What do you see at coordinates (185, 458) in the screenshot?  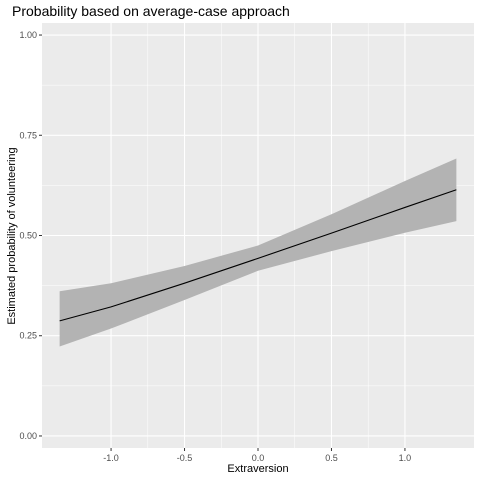 I see `x-tick-label: -0.5` at bounding box center [185, 458].